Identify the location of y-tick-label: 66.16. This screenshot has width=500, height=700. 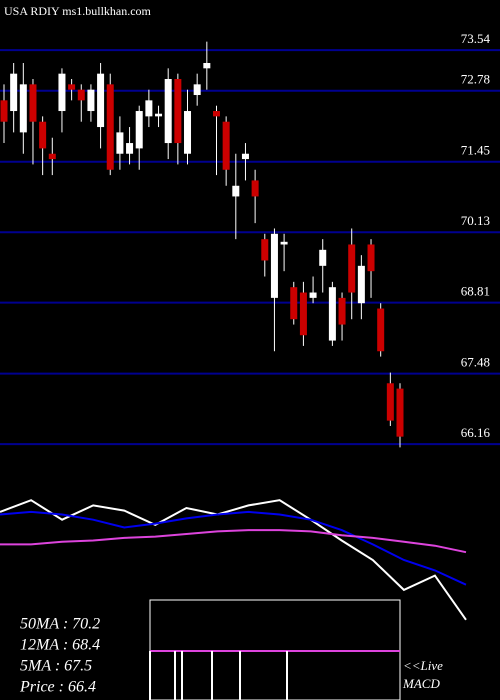
(476, 432).